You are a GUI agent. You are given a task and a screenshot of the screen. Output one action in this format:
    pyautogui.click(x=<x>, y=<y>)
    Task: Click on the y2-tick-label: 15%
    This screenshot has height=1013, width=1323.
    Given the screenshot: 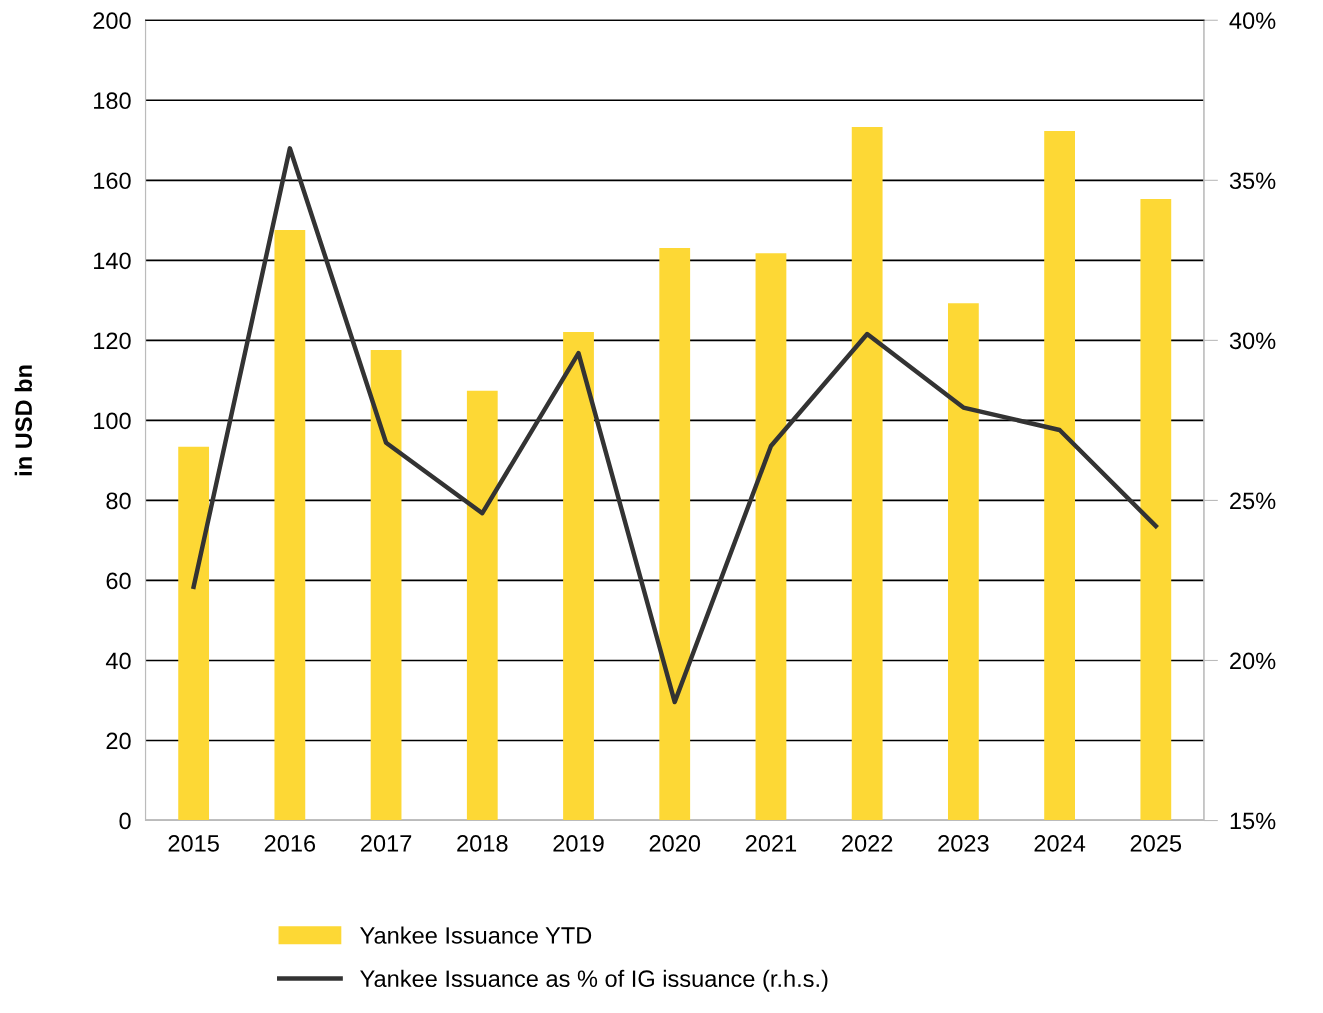 What is the action you would take?
    pyautogui.click(x=1253, y=821)
    